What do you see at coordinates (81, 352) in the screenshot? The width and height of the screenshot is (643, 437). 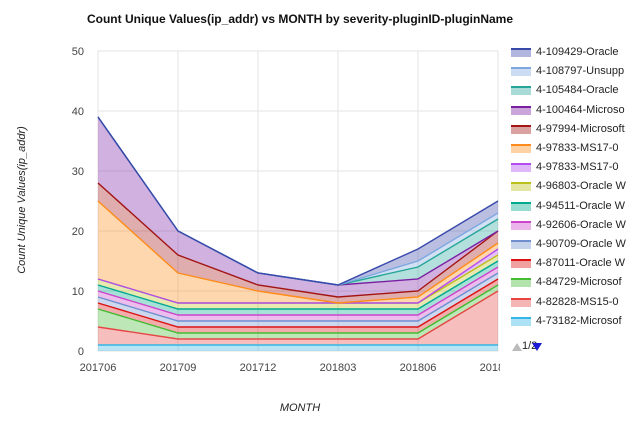 I see `y-tick-label: 0` at bounding box center [81, 352].